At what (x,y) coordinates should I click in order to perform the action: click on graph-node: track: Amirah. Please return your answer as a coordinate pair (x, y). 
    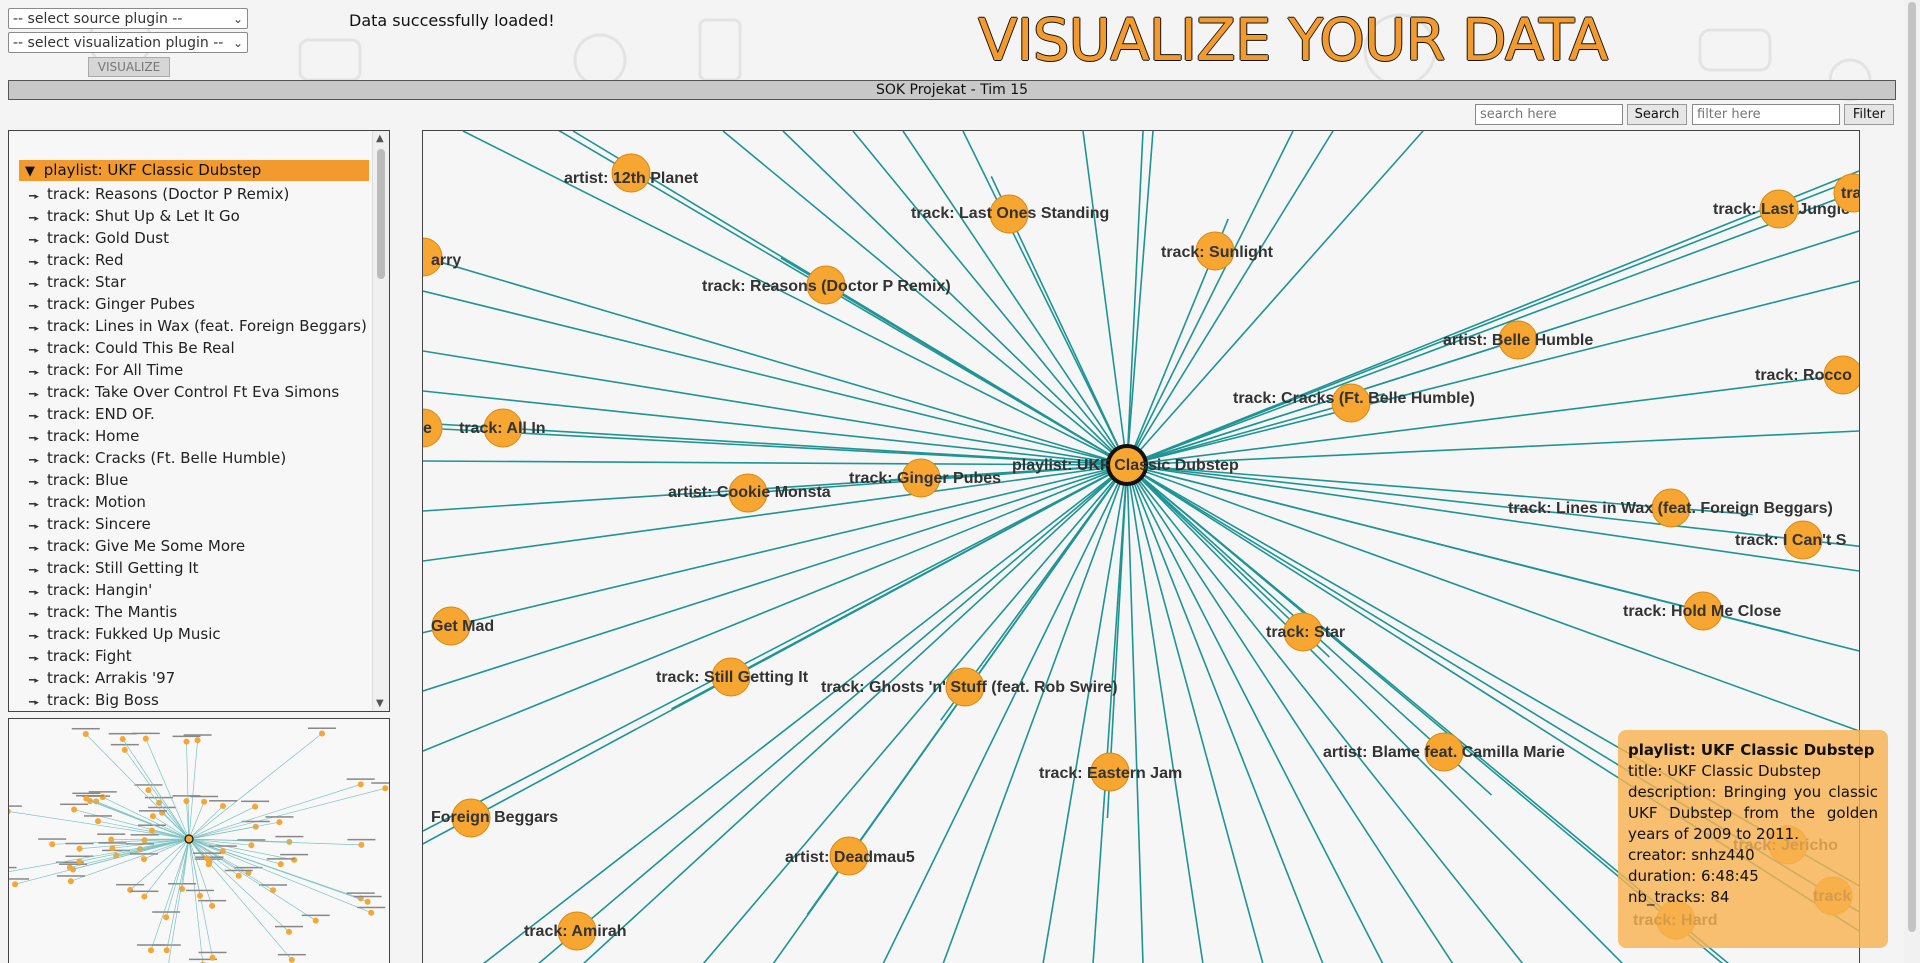
    Looking at the image, I should click on (575, 931).